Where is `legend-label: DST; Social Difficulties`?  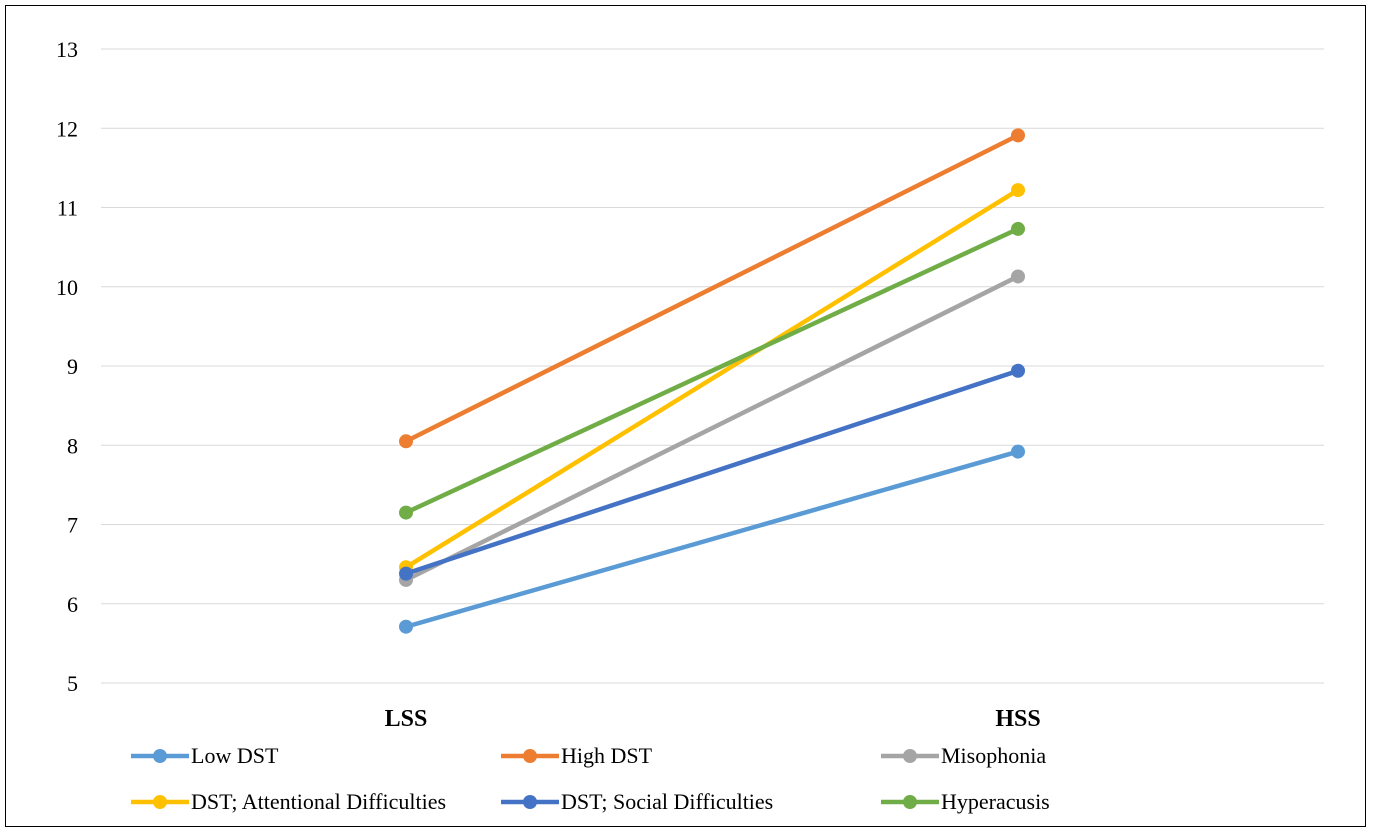
legend-label: DST; Social Difficulties is located at coordinates (667, 801).